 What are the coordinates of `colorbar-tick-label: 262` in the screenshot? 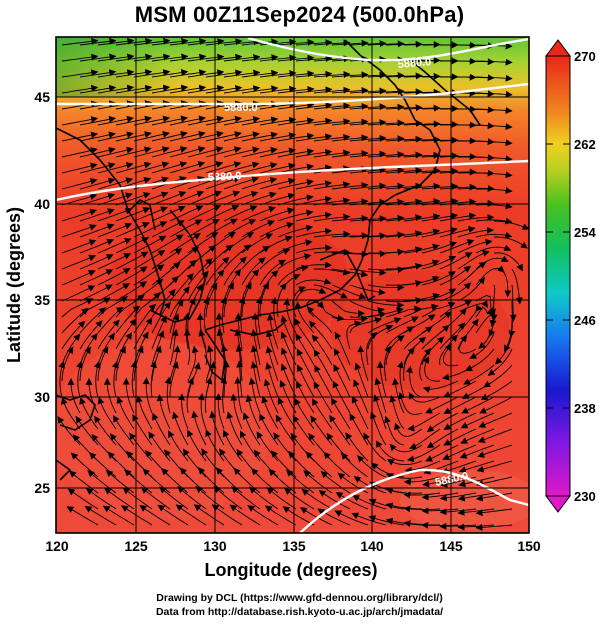 It's located at (585, 144).